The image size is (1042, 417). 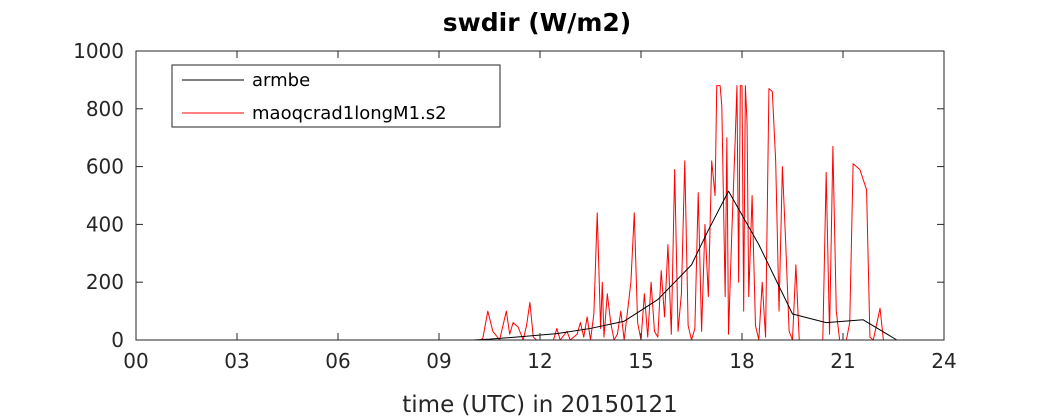 What do you see at coordinates (349, 113) in the screenshot?
I see `legend-entry-maoqcrad: maoqcrad1longM1.s2` at bounding box center [349, 113].